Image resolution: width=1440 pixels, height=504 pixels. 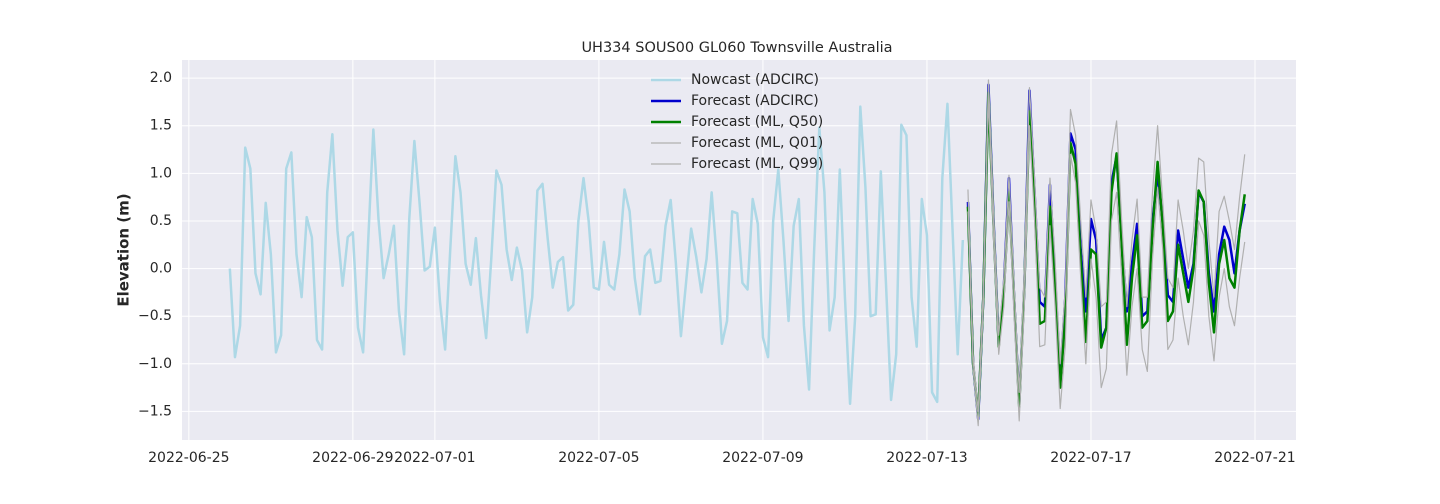 I want to click on x-tick-label: 2022-07-05, so click(x=598, y=458).